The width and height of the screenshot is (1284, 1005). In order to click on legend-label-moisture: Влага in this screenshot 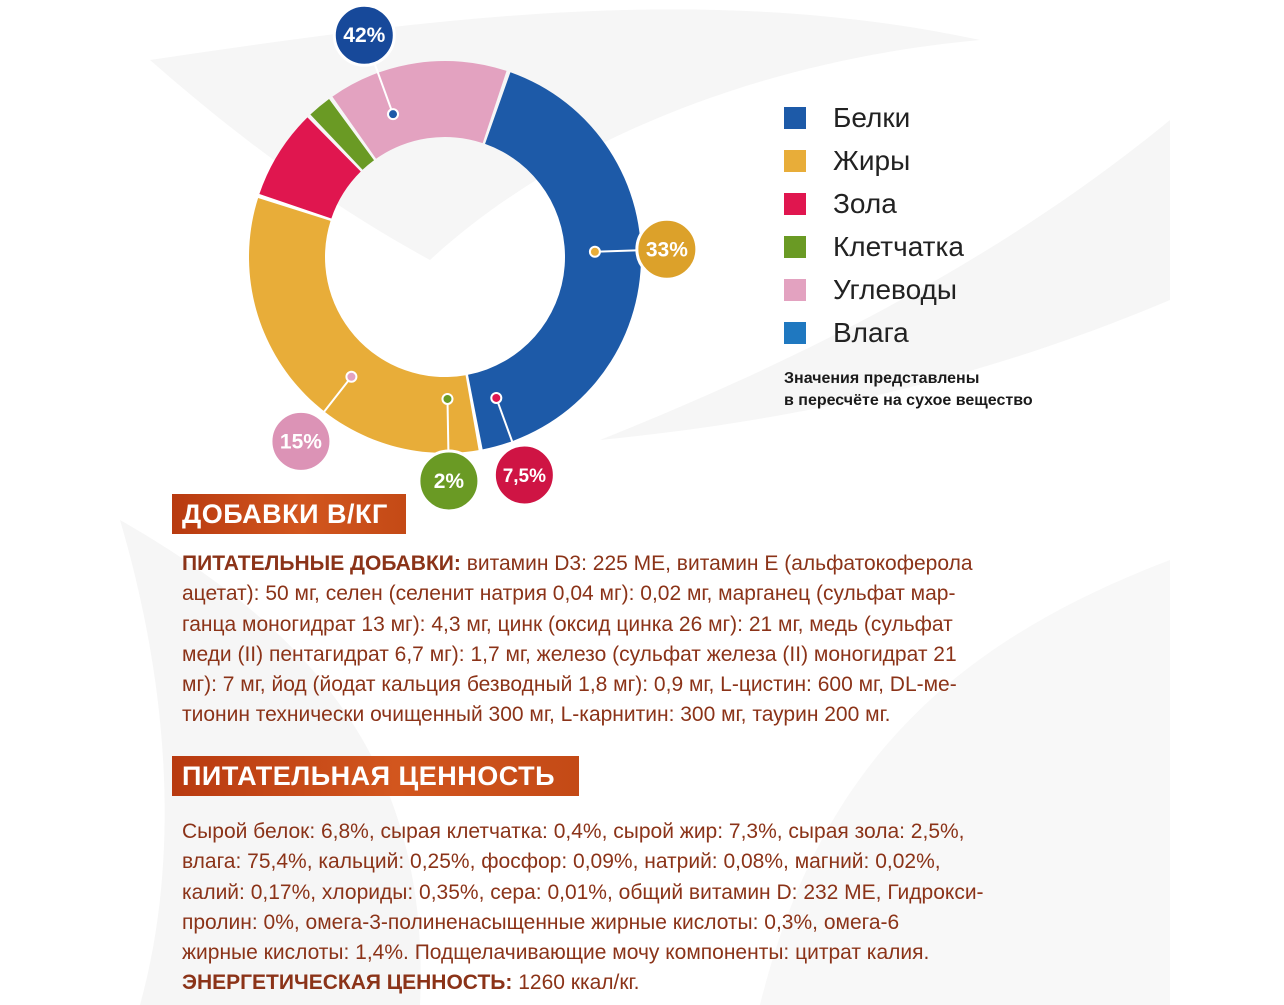, I will do `click(871, 332)`.